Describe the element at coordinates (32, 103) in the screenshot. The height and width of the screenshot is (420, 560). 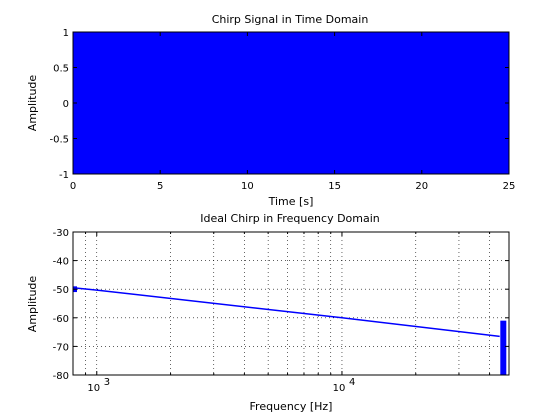
I see `time-y-axis-label: Amplitude` at that location.